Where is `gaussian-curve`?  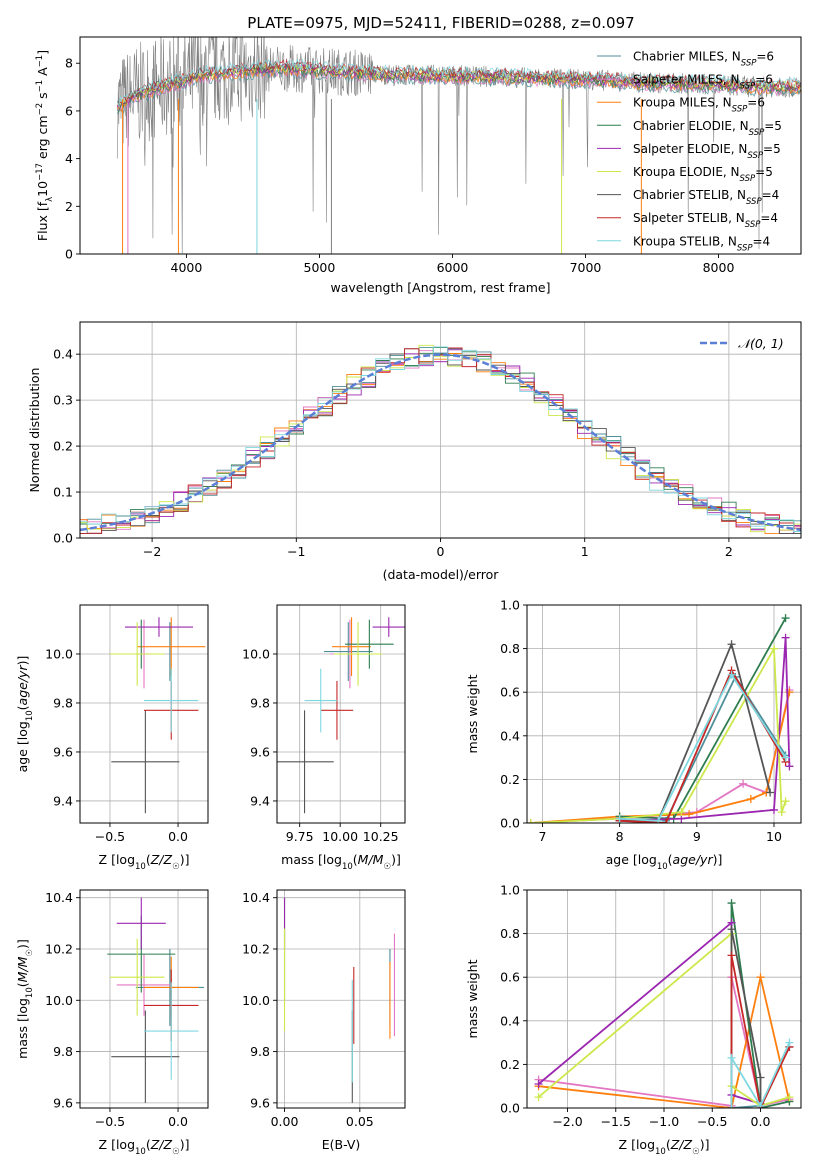 gaussian-curve is located at coordinates (440, 442).